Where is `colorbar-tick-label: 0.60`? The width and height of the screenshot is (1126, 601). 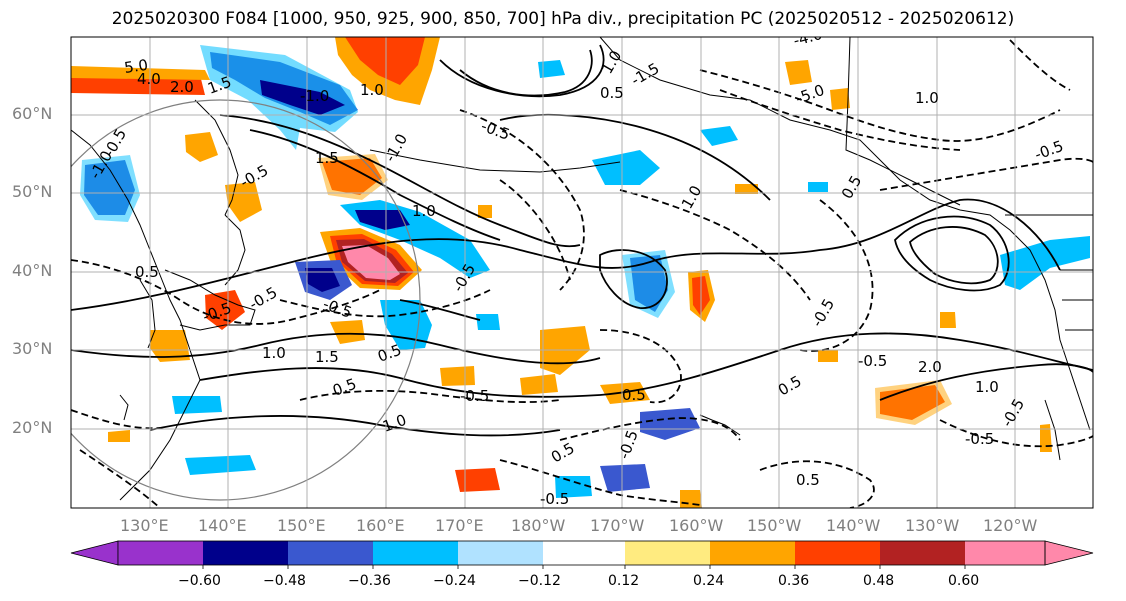
colorbar-tick-label: 0.60 is located at coordinates (964, 581).